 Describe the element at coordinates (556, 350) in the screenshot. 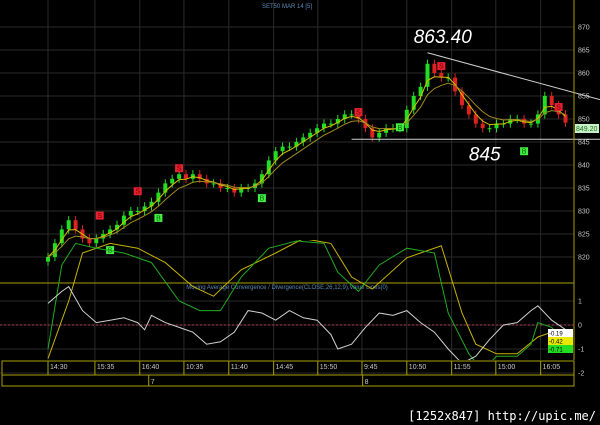

I see `macd-value-label: -0.71` at that location.